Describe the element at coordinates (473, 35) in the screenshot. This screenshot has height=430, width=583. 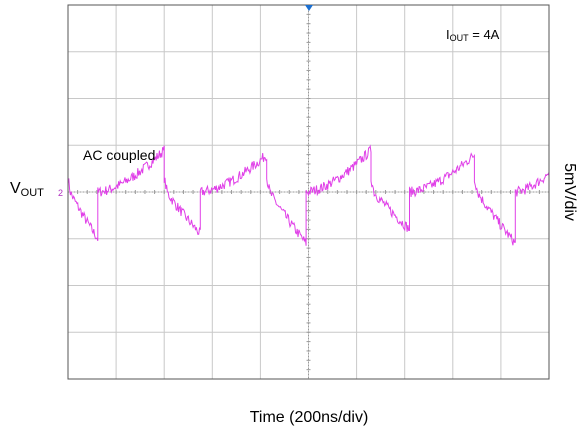
I see `condition-label: IOUT = 4A` at that location.